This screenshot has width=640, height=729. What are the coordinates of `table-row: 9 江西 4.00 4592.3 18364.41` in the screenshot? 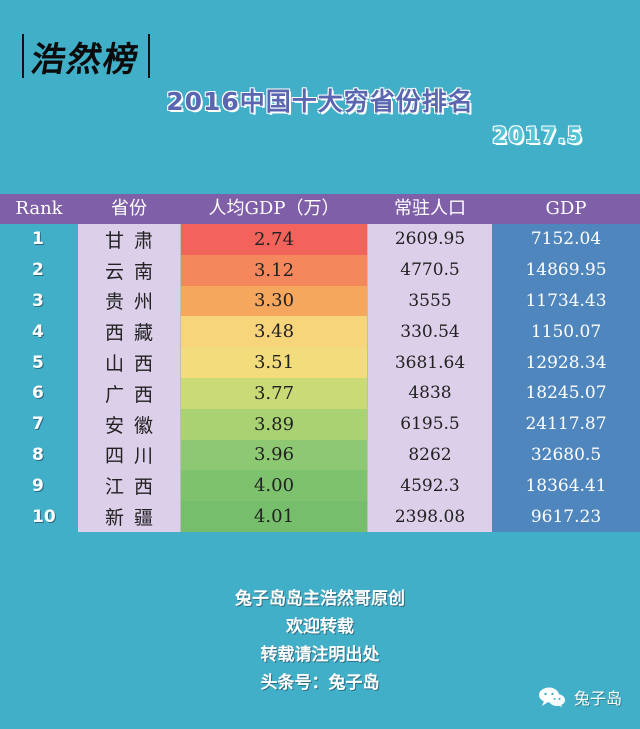 It's located at (320, 486).